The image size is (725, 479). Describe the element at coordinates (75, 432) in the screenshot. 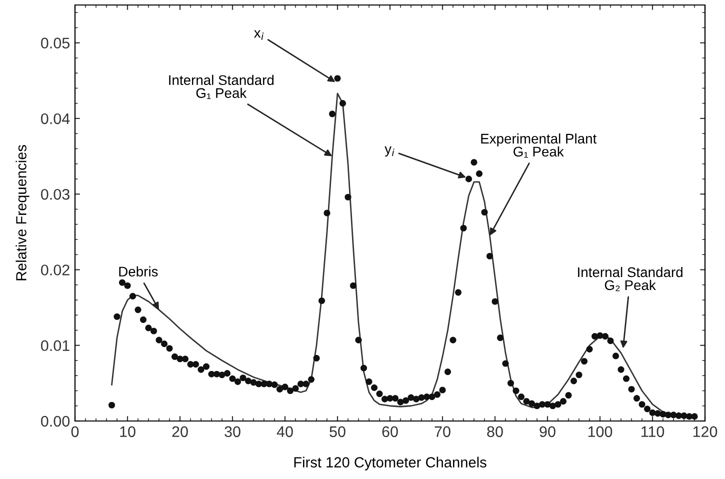

I see `x-tick-label: 0` at that location.